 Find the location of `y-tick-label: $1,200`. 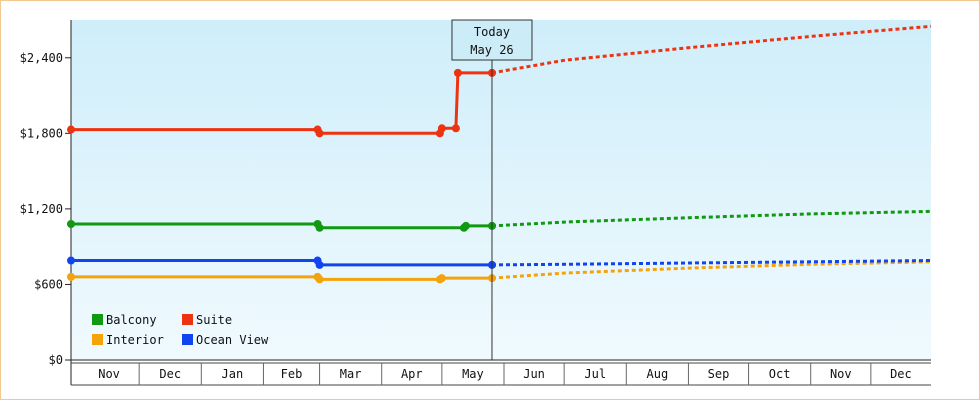

y-tick-label: $1,200 is located at coordinates (41, 209).